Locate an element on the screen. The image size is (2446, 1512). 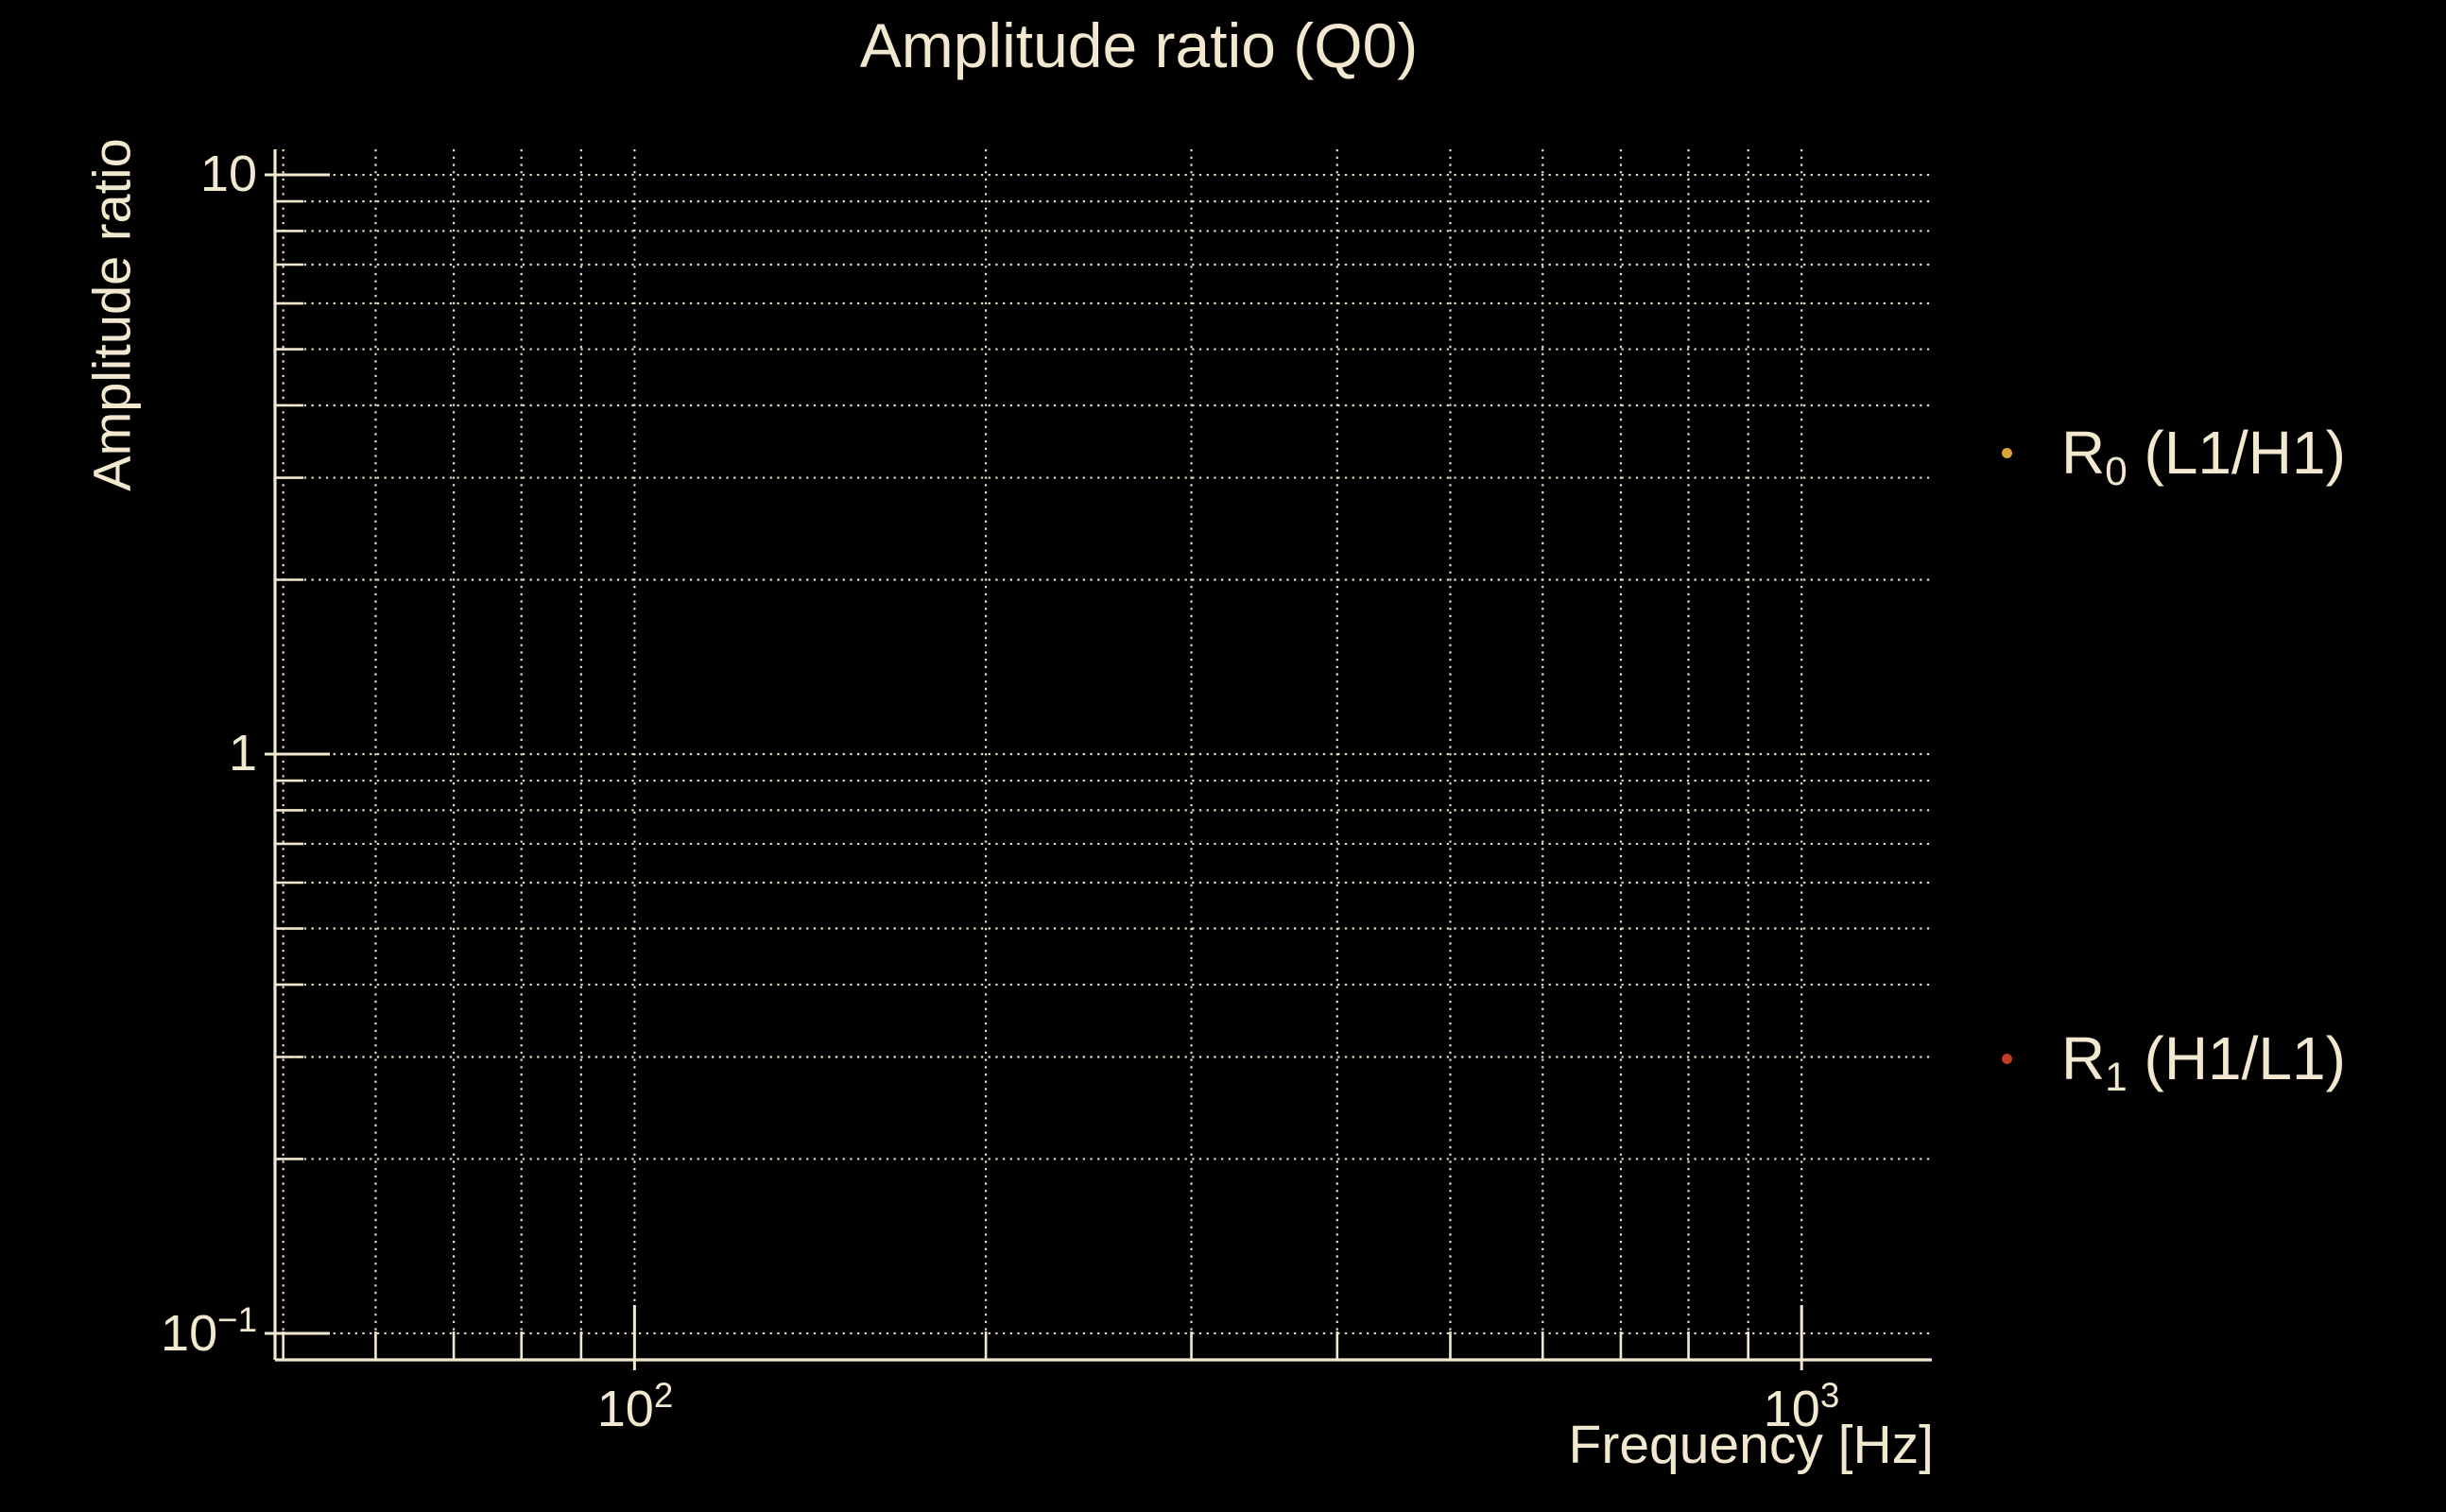
x-tick-label-100: 10² is located at coordinates (635, 1407).